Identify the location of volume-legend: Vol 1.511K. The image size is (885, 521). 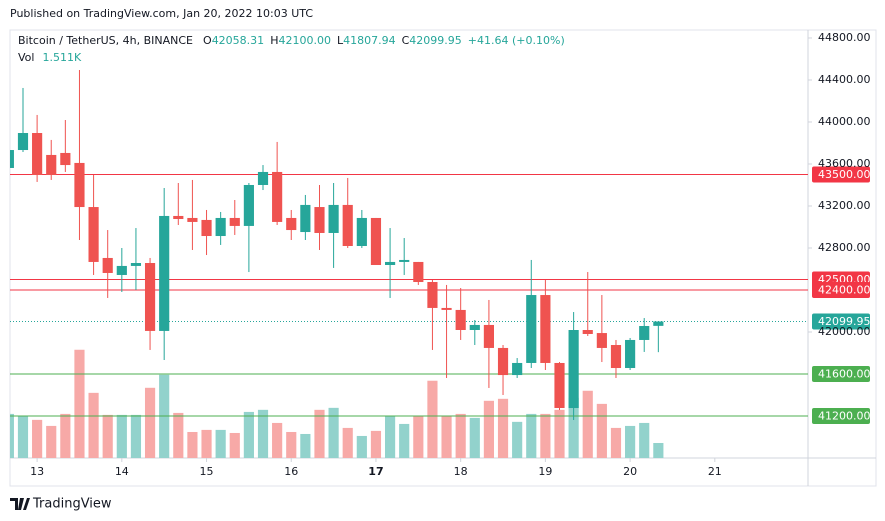
(50, 57).